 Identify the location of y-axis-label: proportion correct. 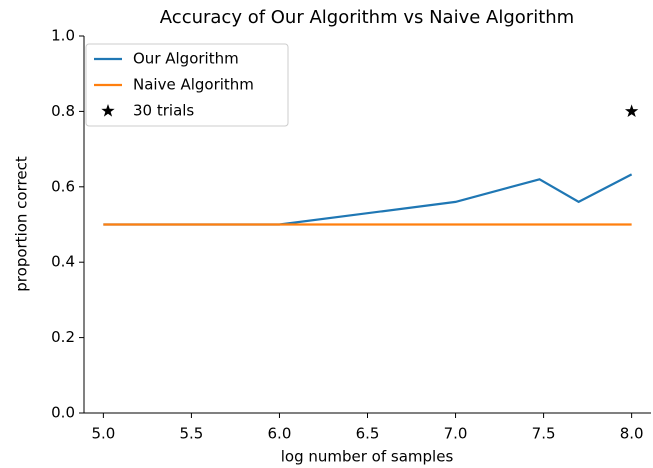
(22, 224).